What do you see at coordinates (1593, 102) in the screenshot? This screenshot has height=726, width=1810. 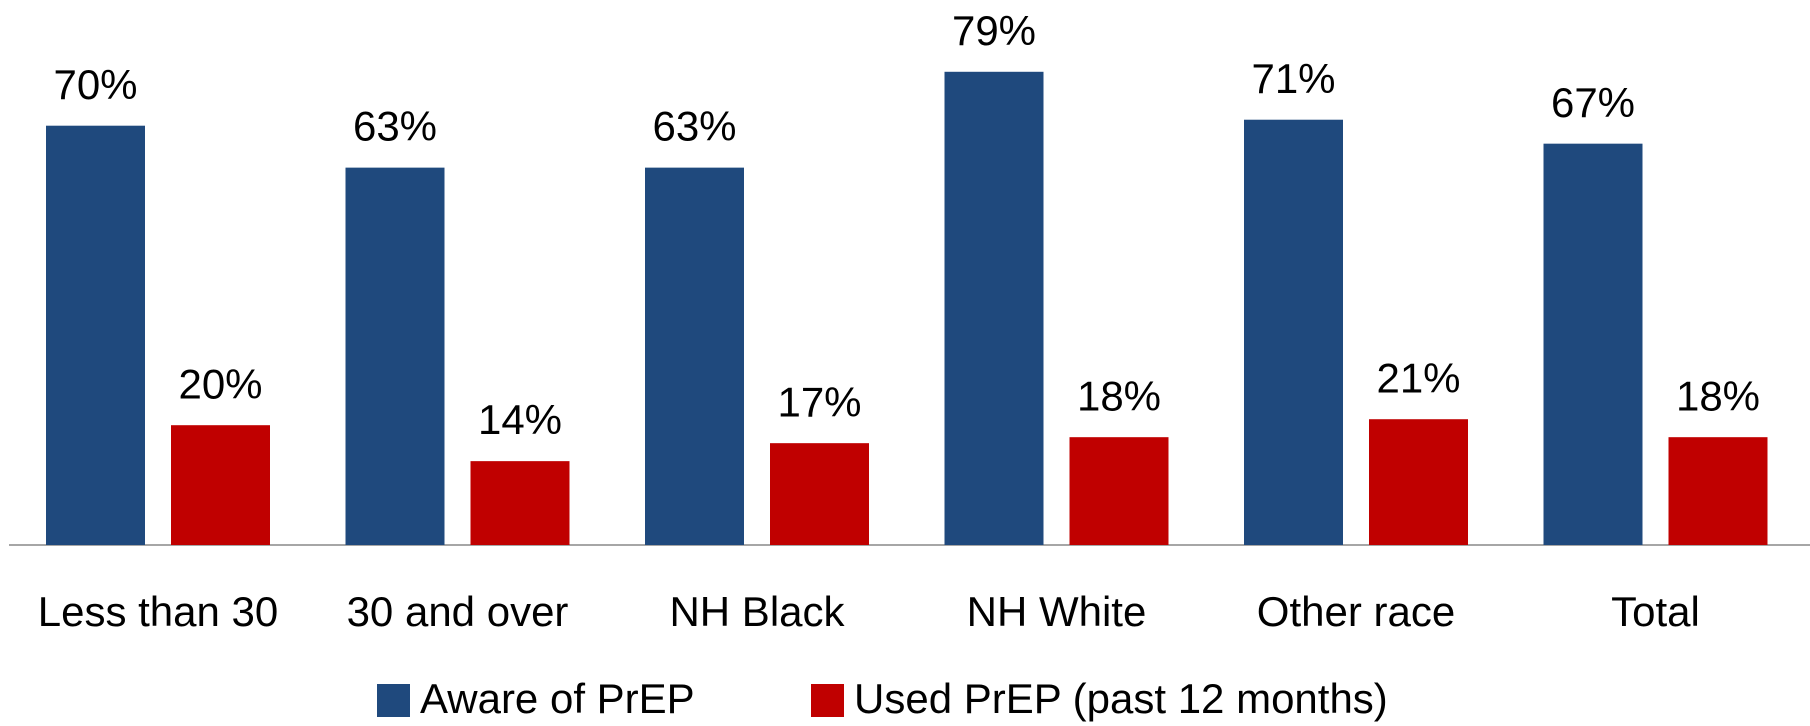 I see `data-label: 67%` at bounding box center [1593, 102].